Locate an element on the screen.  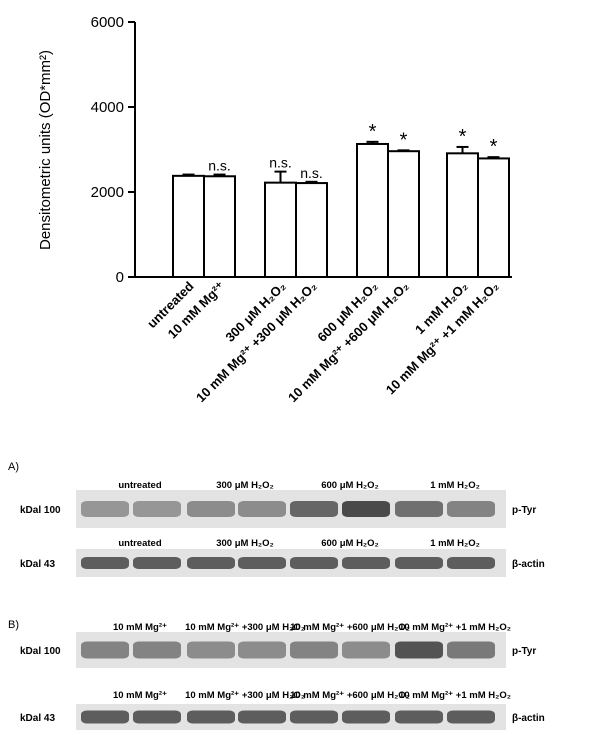
panel-label: A) is located at coordinates (13, 467).